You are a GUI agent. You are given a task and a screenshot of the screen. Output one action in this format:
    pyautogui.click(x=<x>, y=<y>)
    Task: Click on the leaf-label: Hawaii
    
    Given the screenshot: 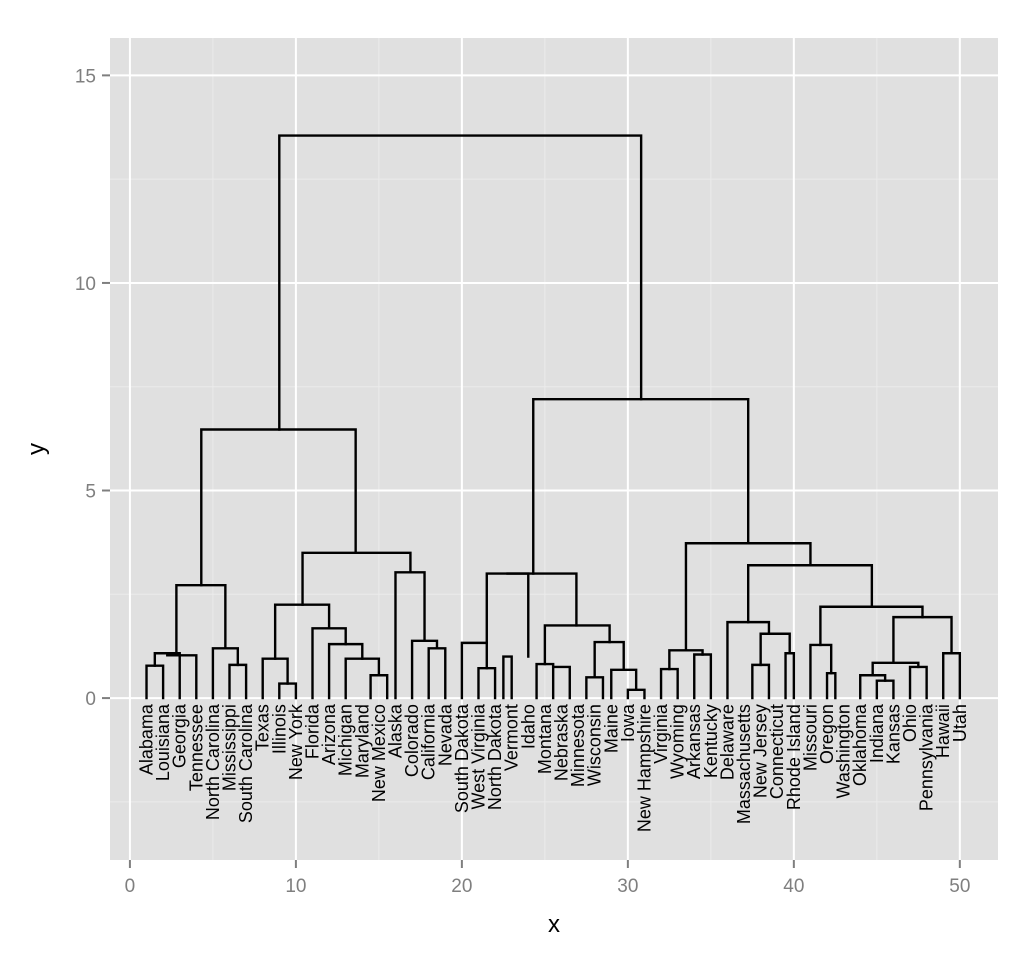 What is the action you would take?
    pyautogui.click(x=943, y=731)
    